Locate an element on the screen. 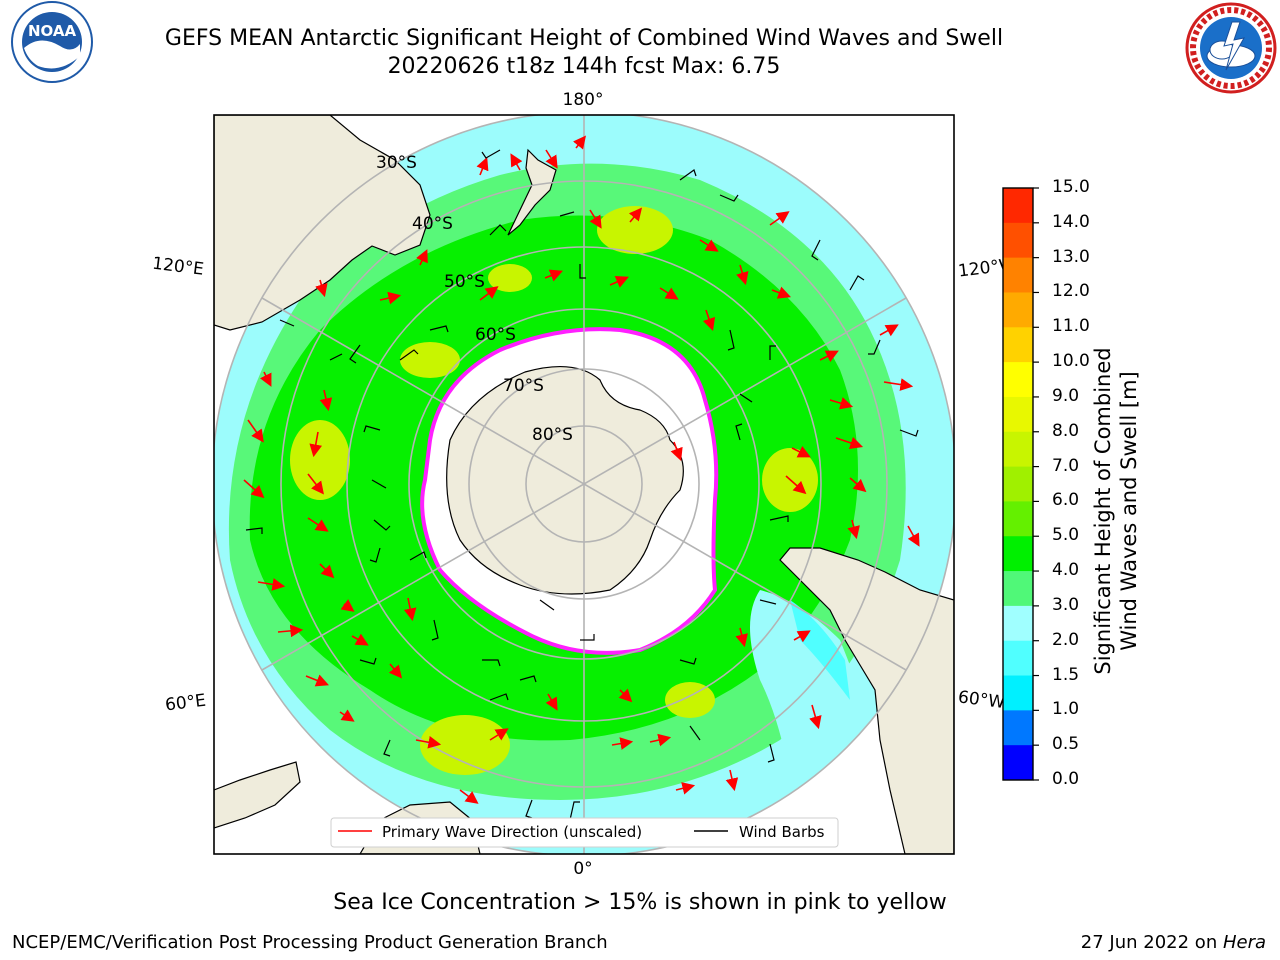  colorbar-tick-label: 14.0 is located at coordinates (1071, 221).